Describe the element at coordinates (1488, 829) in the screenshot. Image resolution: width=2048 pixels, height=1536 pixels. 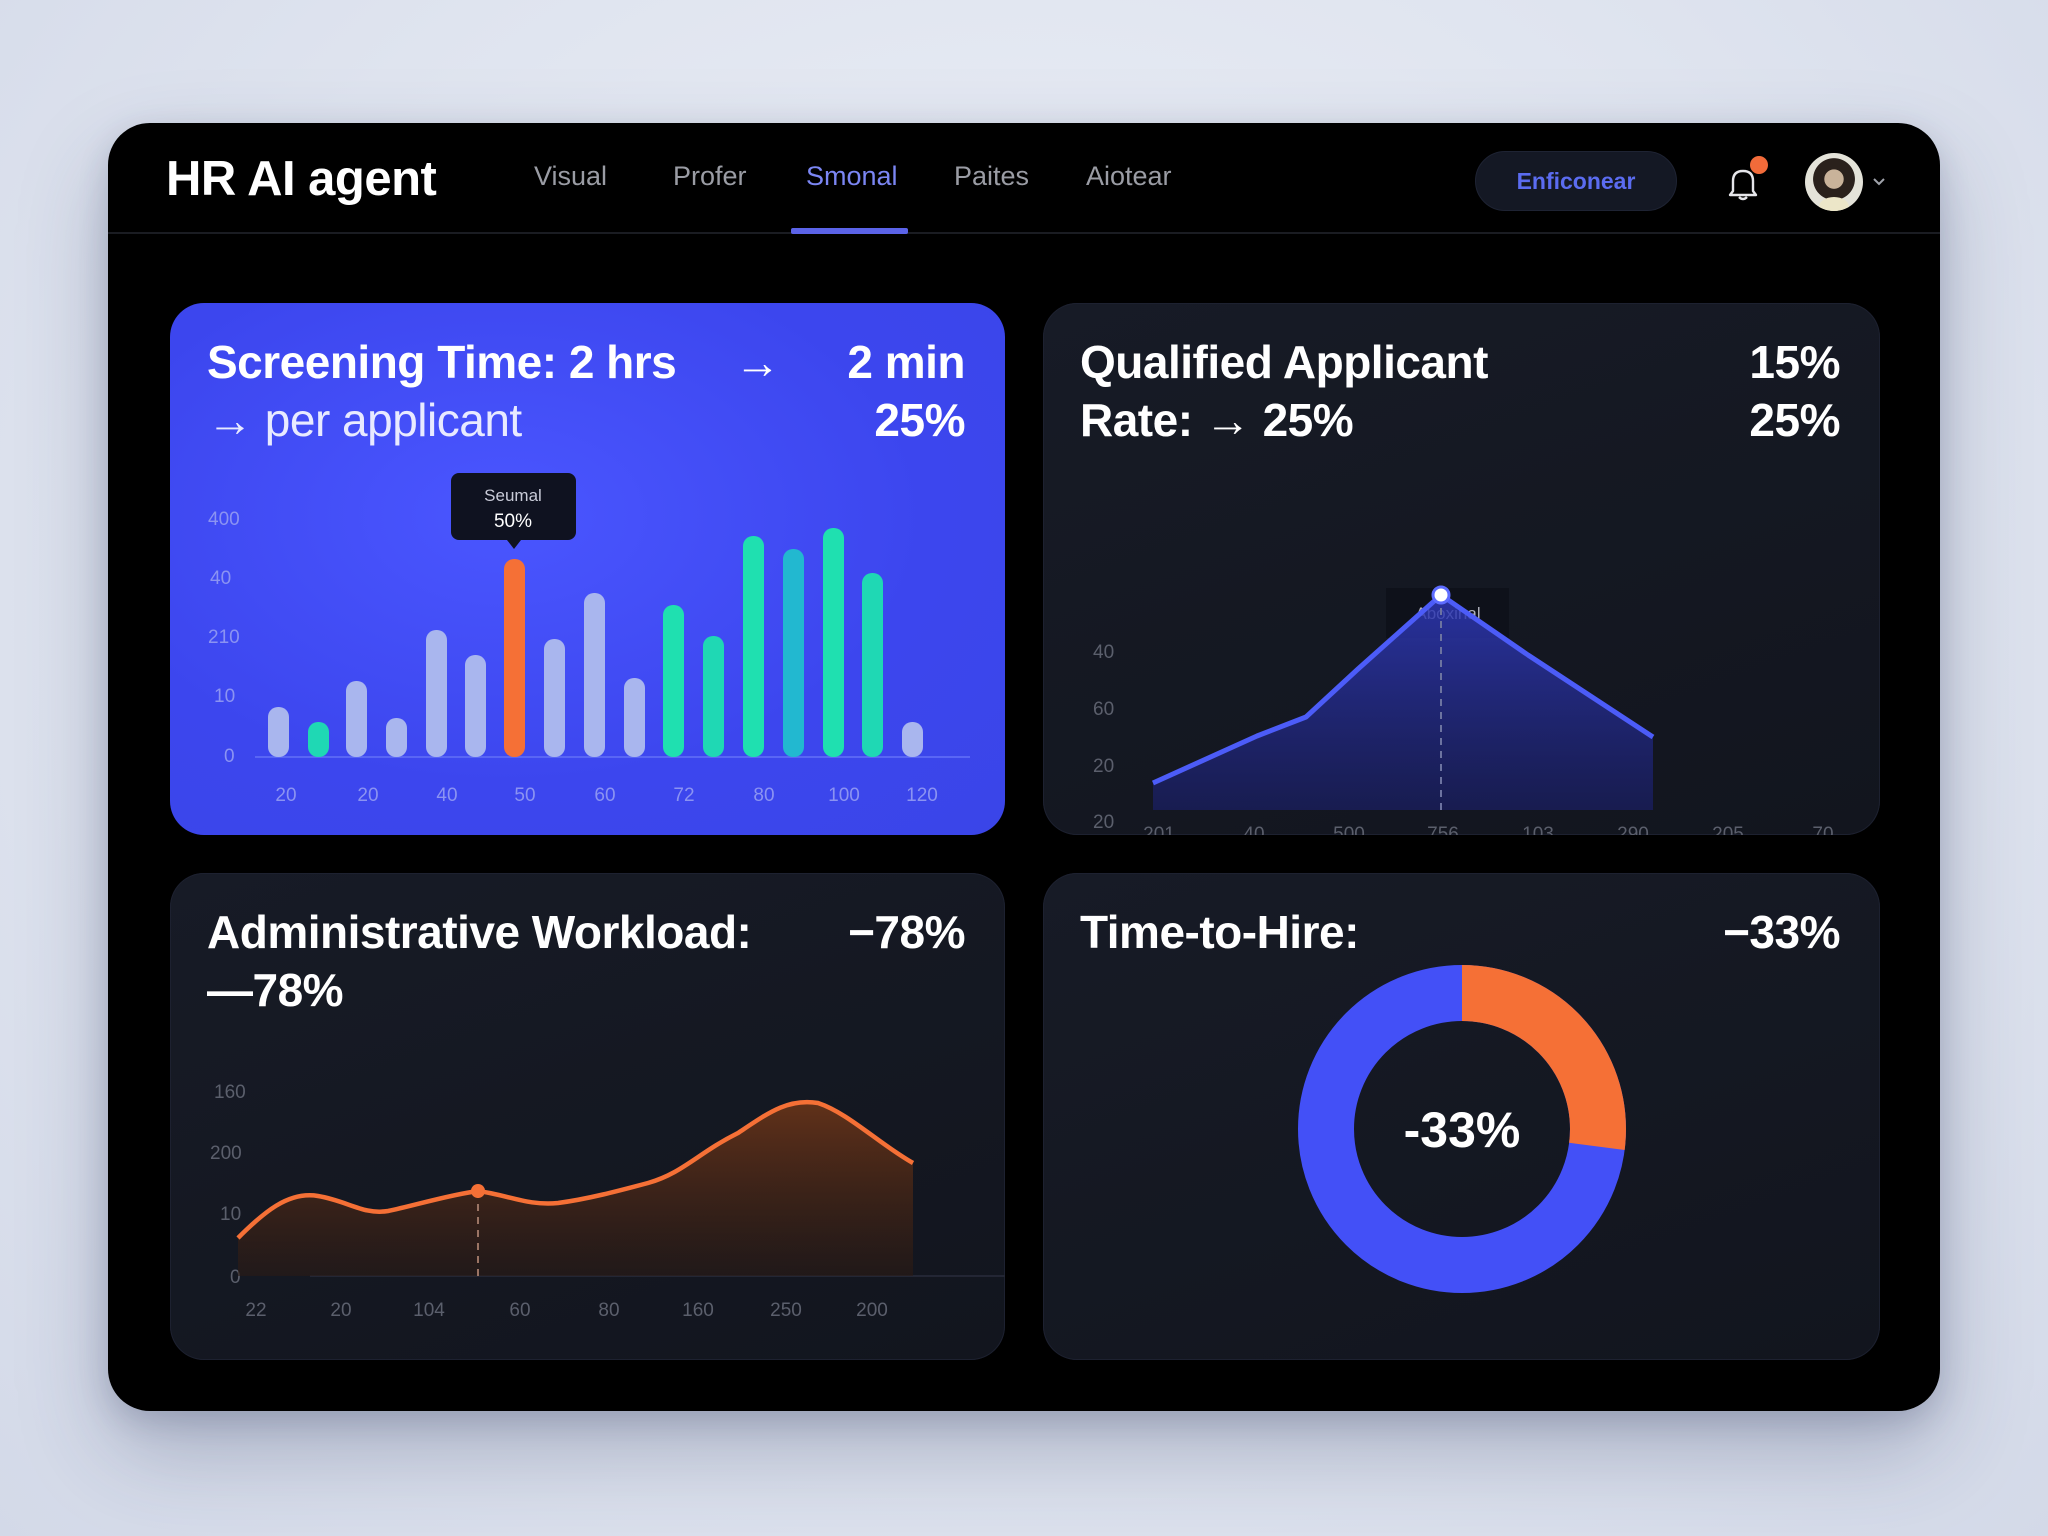
I see `x-axis-labels: 201 40 500 756 103 290 205 70` at that location.